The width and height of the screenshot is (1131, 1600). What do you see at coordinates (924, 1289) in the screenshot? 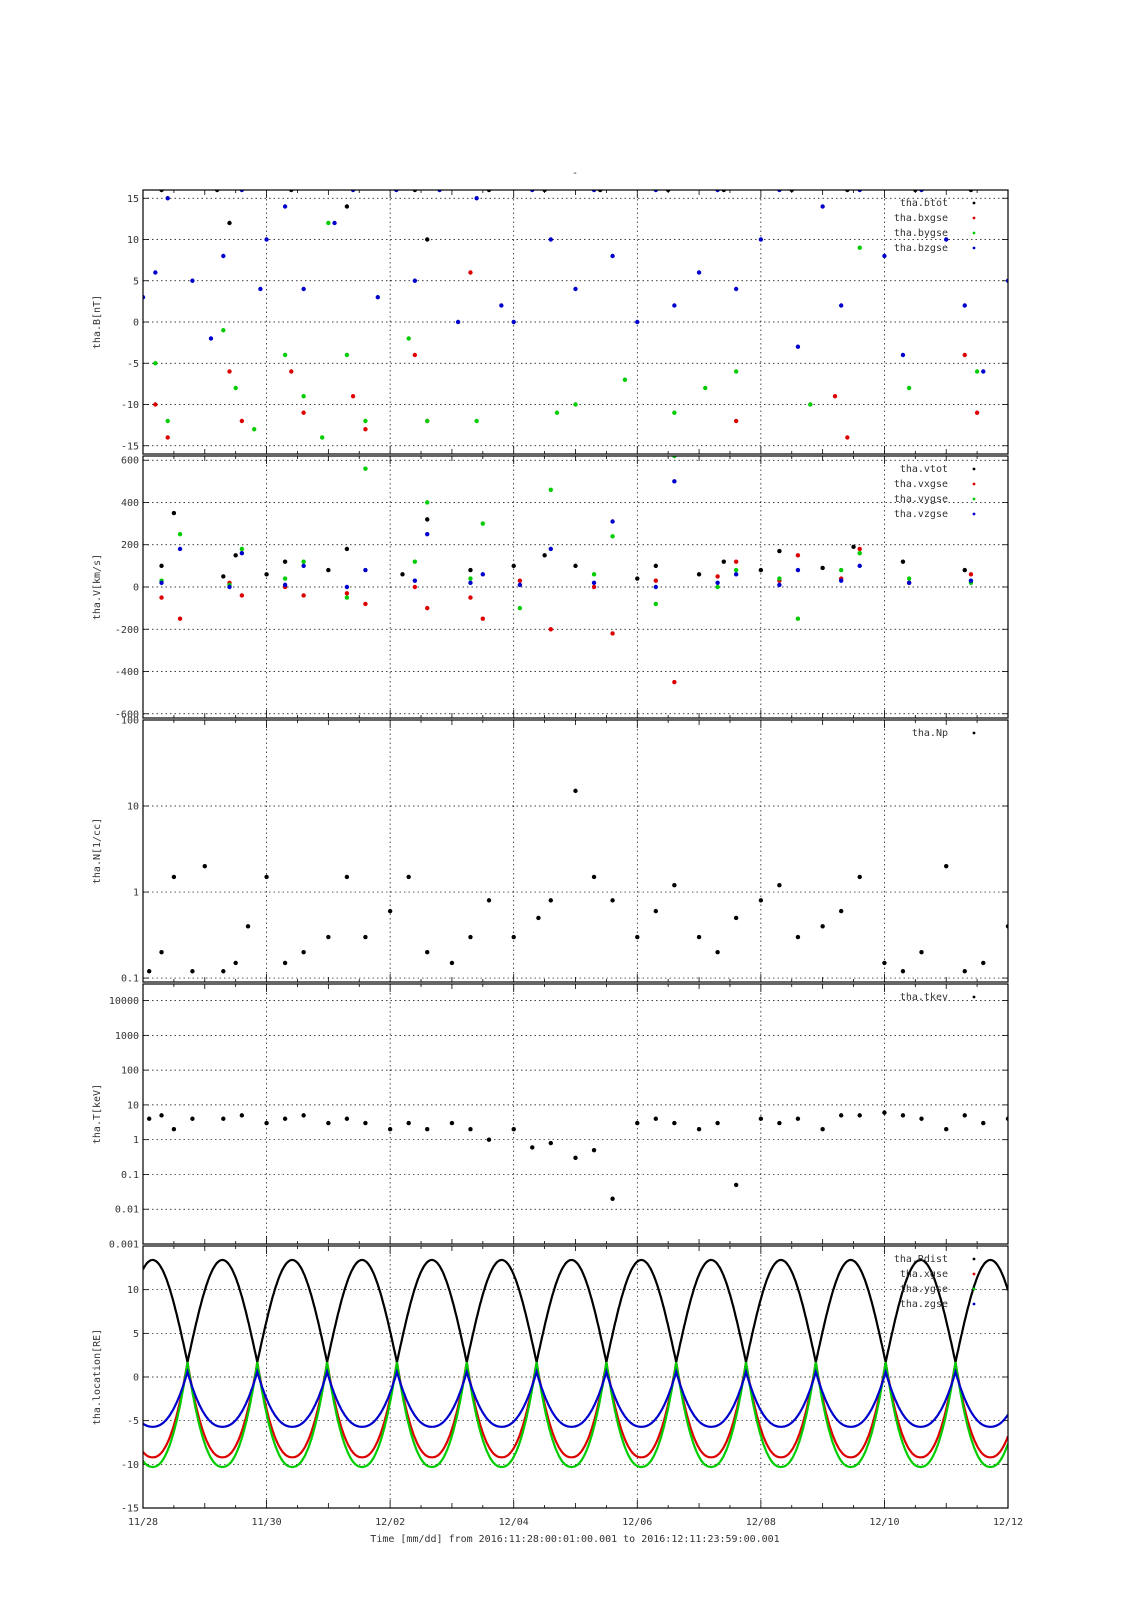
I see `legend-label: tha.ygse` at bounding box center [924, 1289].